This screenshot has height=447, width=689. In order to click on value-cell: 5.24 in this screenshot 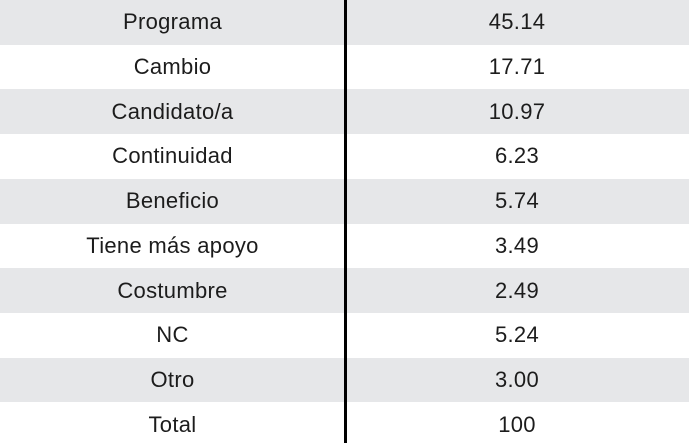, I will do `click(517, 335)`.